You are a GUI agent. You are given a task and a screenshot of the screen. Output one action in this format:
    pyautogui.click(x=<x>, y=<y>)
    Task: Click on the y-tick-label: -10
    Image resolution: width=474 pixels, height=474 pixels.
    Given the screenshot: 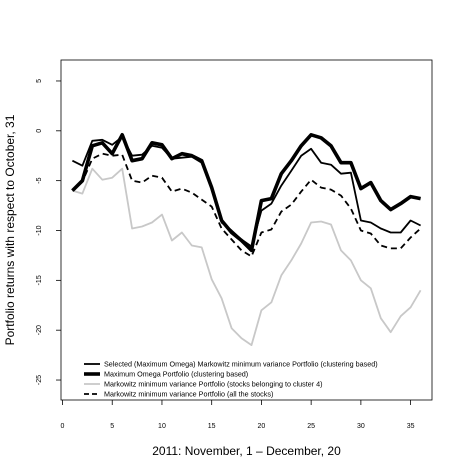 What is the action you would take?
    pyautogui.click(x=39, y=230)
    